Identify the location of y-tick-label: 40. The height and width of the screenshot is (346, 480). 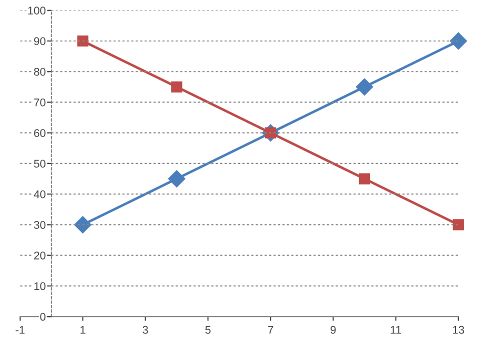
(40, 194).